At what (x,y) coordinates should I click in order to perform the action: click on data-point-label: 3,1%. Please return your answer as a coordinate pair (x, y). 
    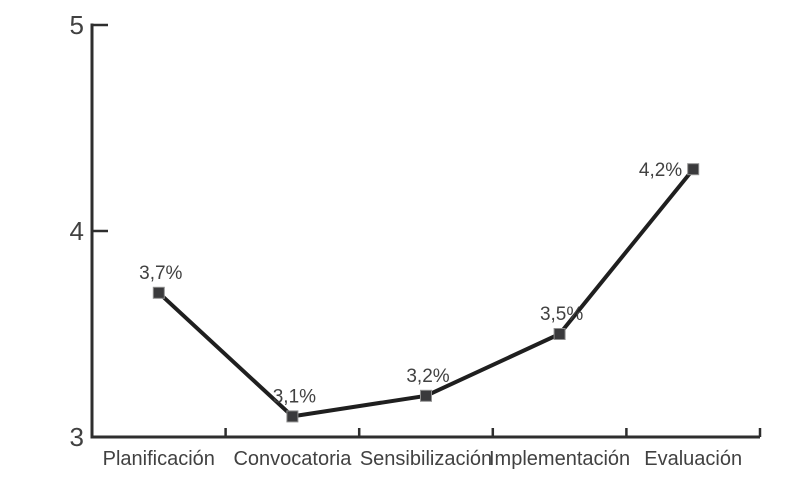
    Looking at the image, I should click on (294, 396).